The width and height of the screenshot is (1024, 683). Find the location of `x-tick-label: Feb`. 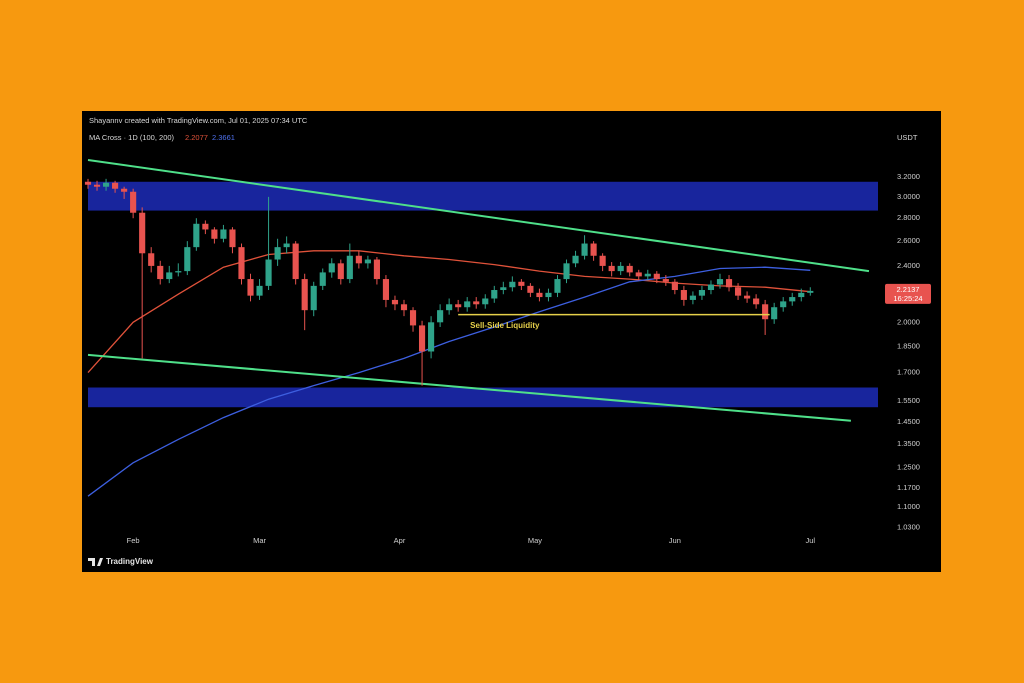

x-tick-label: Feb is located at coordinates (133, 540).